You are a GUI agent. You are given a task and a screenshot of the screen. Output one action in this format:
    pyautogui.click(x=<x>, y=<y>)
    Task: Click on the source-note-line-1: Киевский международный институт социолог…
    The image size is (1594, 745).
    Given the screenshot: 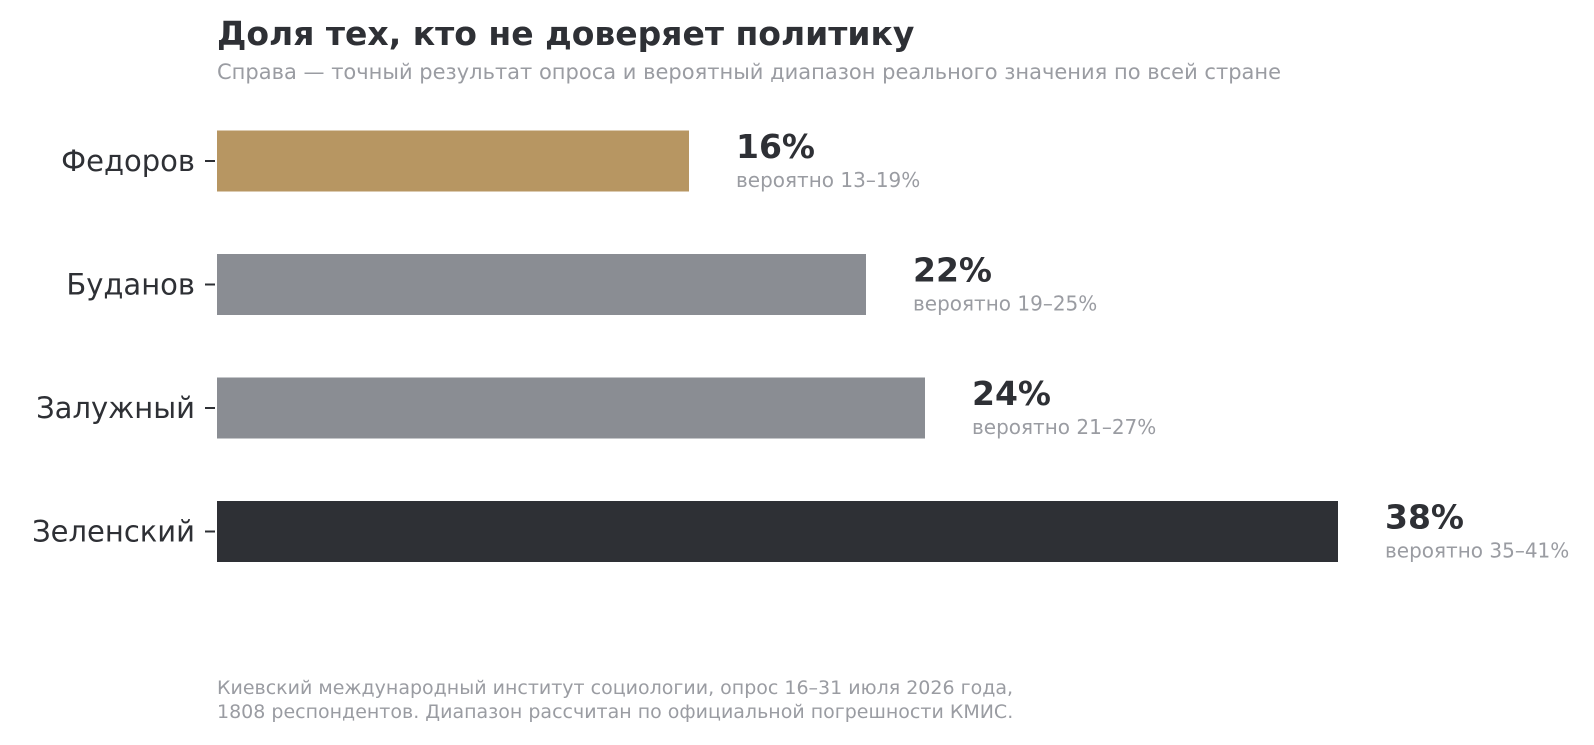 What is the action you would take?
    pyautogui.click(x=615, y=688)
    